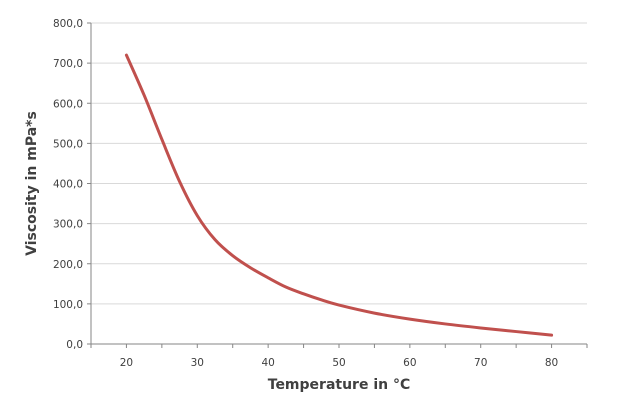 The image size is (639, 413). What do you see at coordinates (68, 185) in the screenshot?
I see `y-tick-label: 400,0` at bounding box center [68, 185].